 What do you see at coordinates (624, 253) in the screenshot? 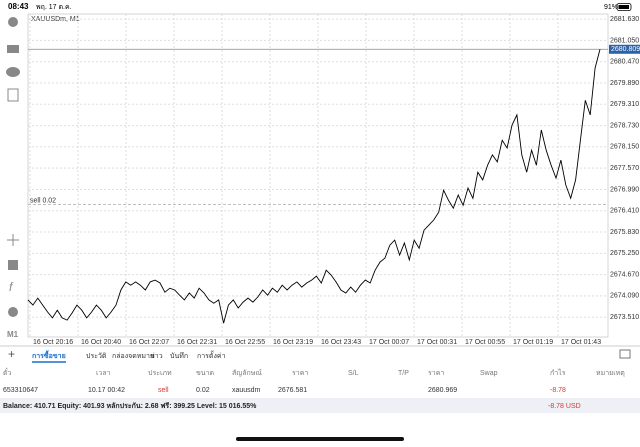
I see `y-tick-label: 2675.250` at bounding box center [624, 253].